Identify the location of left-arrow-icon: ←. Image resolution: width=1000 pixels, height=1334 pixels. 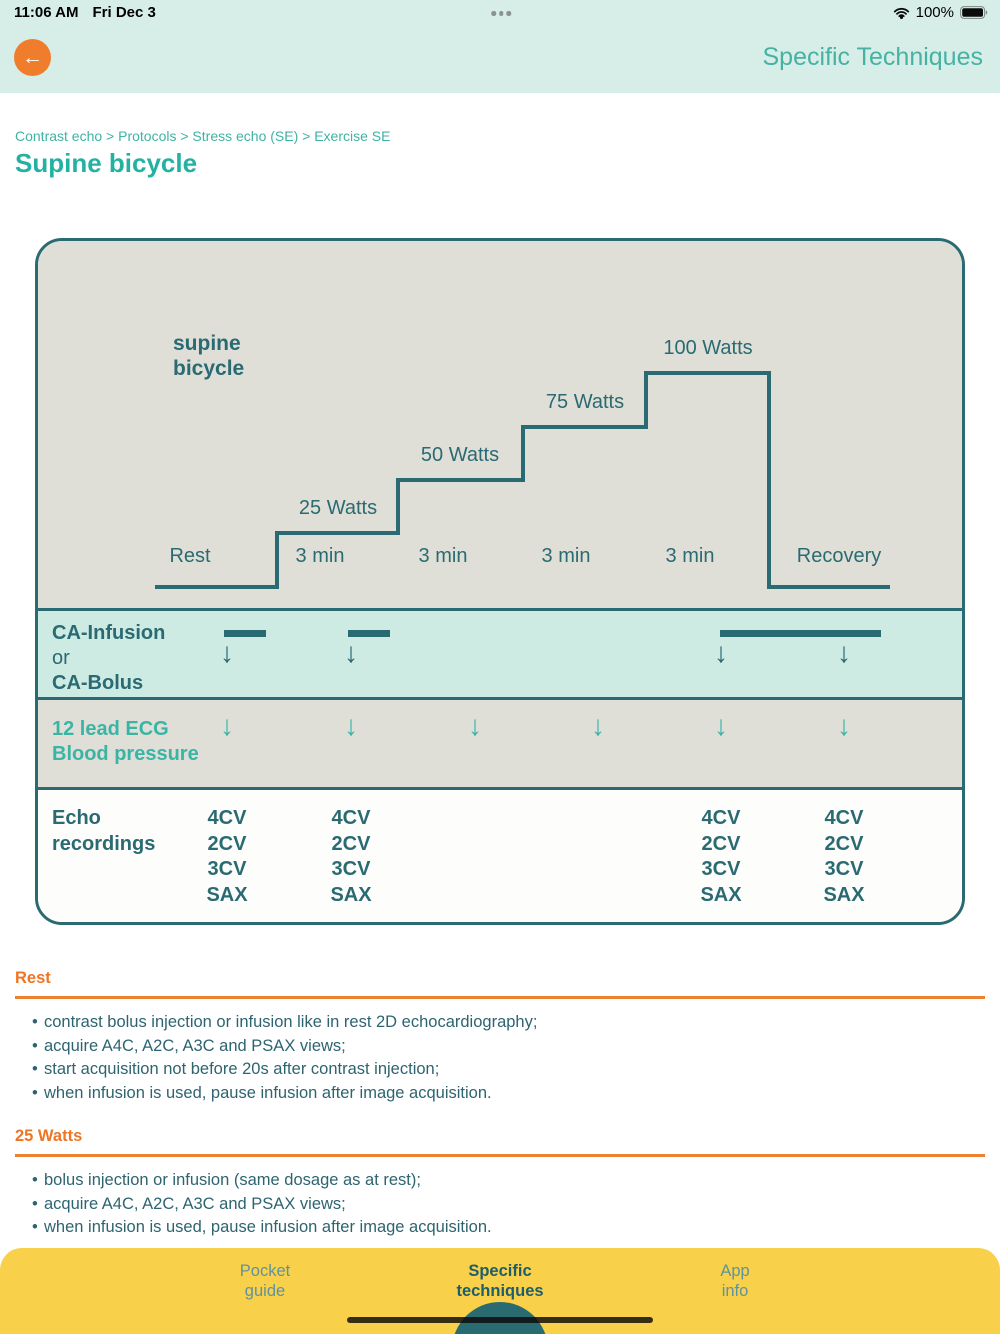
(32, 57).